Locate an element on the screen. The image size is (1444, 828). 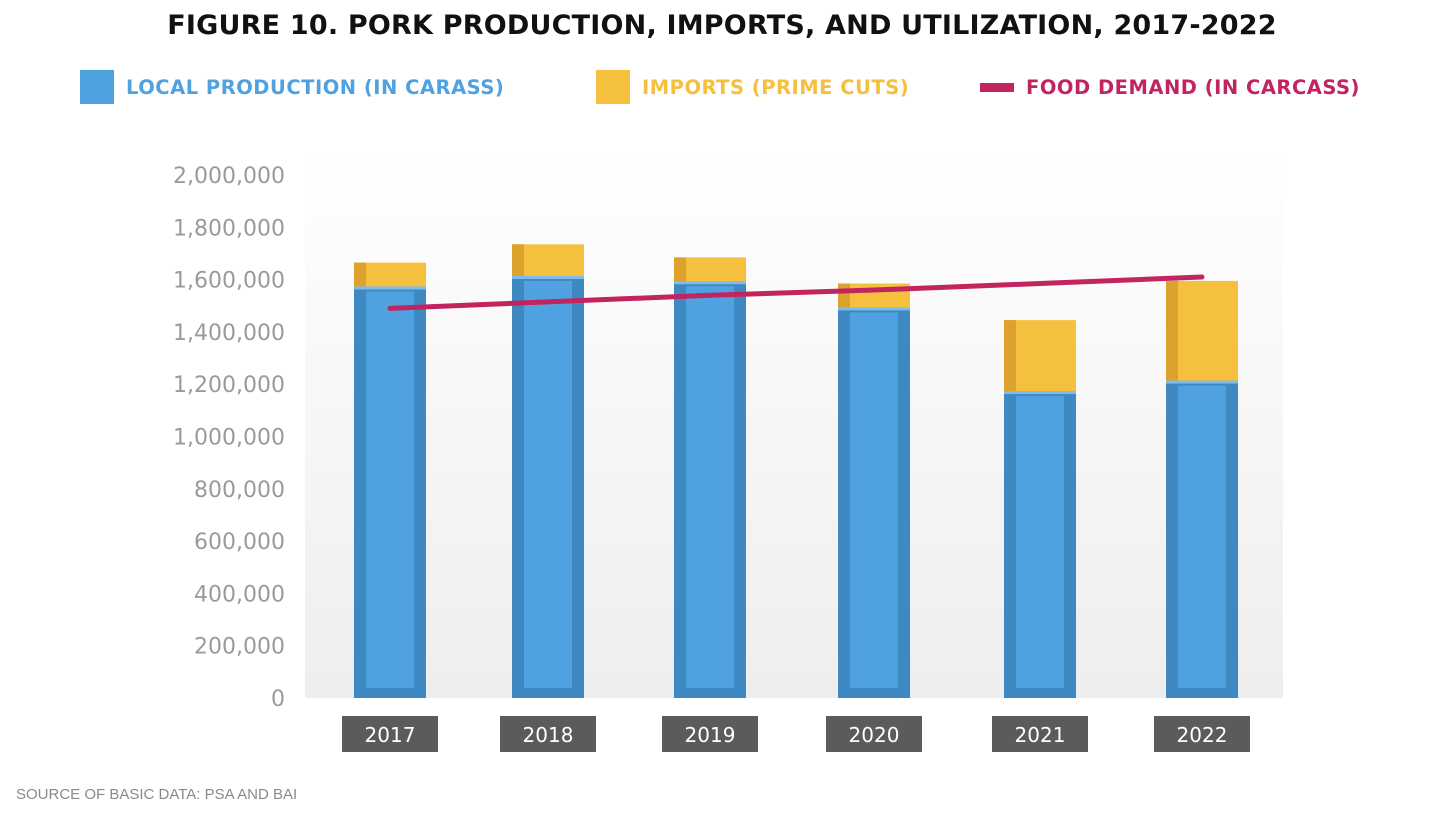
y-tick-label: 1,000,000 is located at coordinates (229, 438).